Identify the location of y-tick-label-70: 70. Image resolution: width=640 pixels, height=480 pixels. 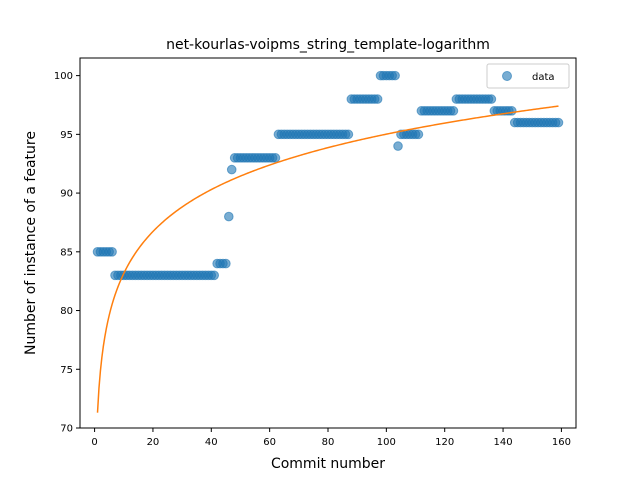
(66, 429).